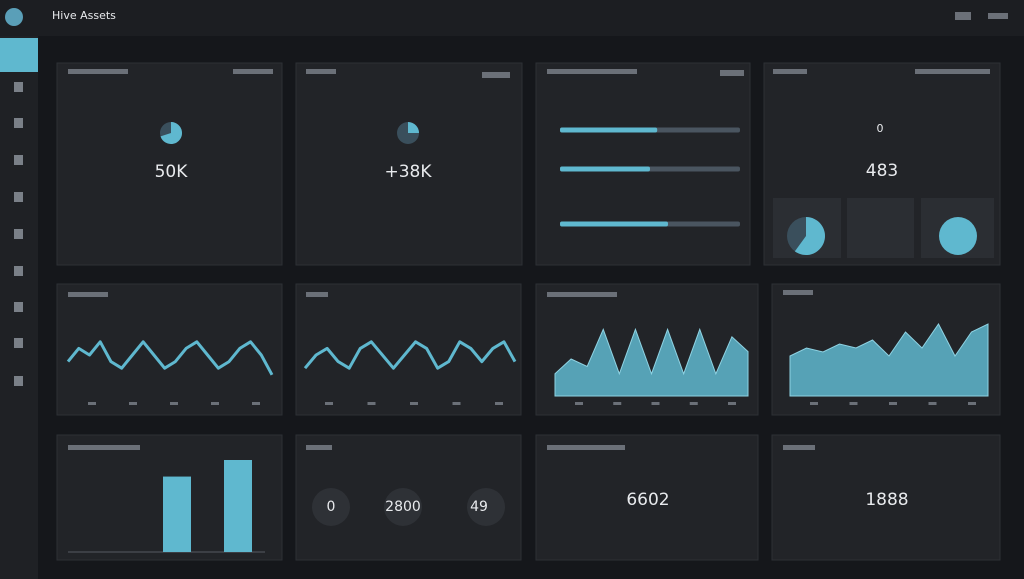  Describe the element at coordinates (647, 500) in the screenshot. I see `stat-value: 6602` at that location.